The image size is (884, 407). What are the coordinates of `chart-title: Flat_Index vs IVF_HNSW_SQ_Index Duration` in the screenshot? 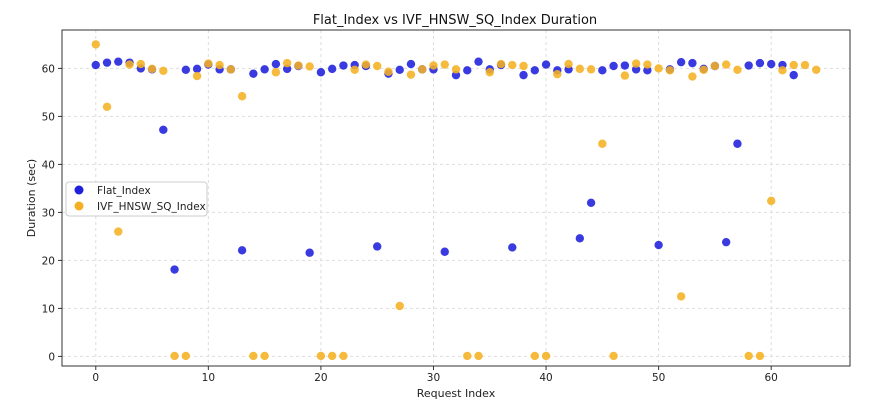 It's located at (455, 20).